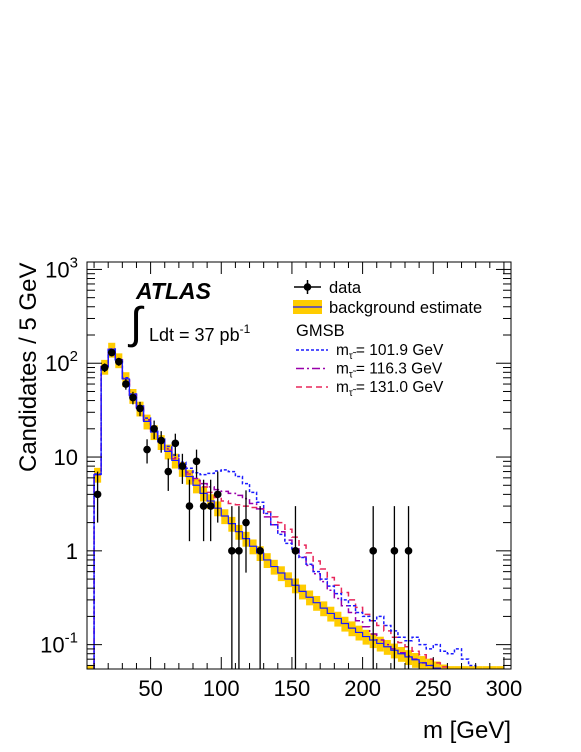 This screenshot has height=752, width=581. I want to click on luminosity-exponent: -1, so click(245, 329).